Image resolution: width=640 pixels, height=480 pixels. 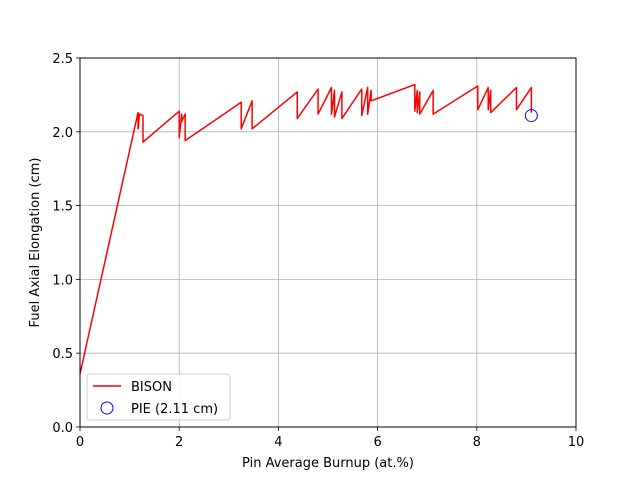 I want to click on x-axis-label: Pin Average Burnup (at.%), so click(x=328, y=463).